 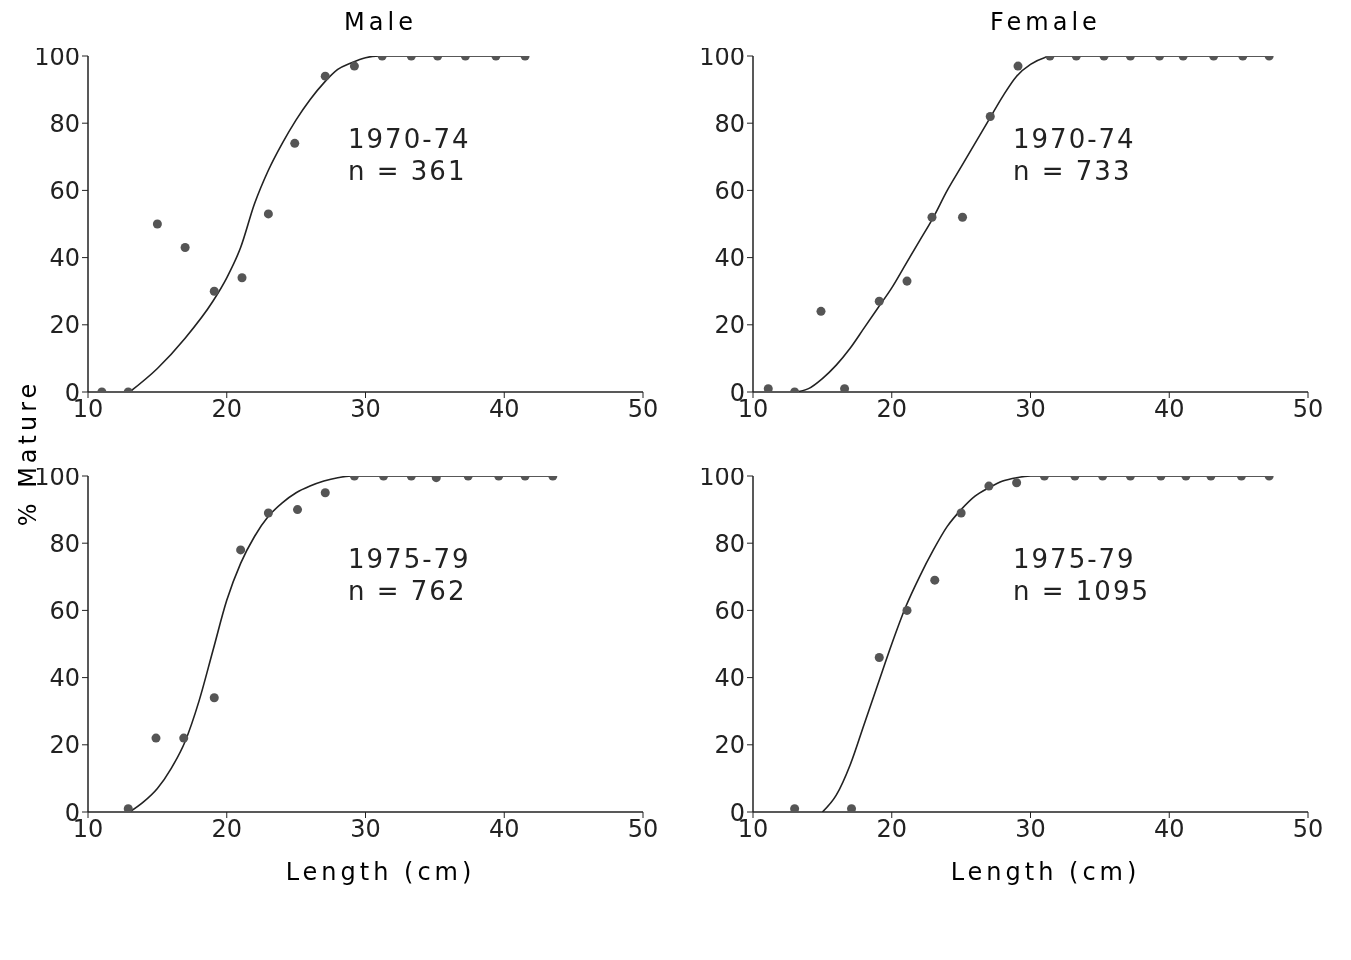 I want to click on chart-title: Male, so click(x=380, y=22).